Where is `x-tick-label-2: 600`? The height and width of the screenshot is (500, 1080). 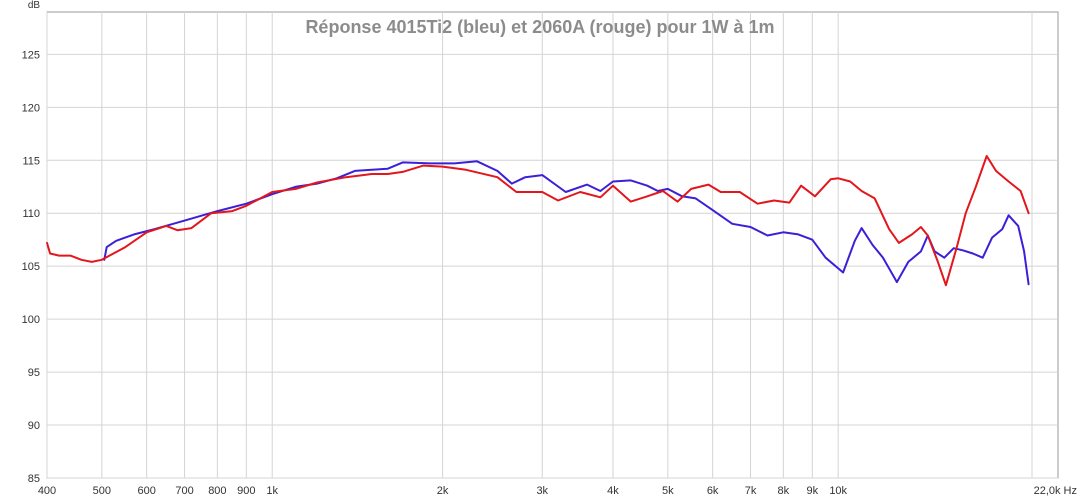 x-tick-label-2: 600 is located at coordinates (146, 491).